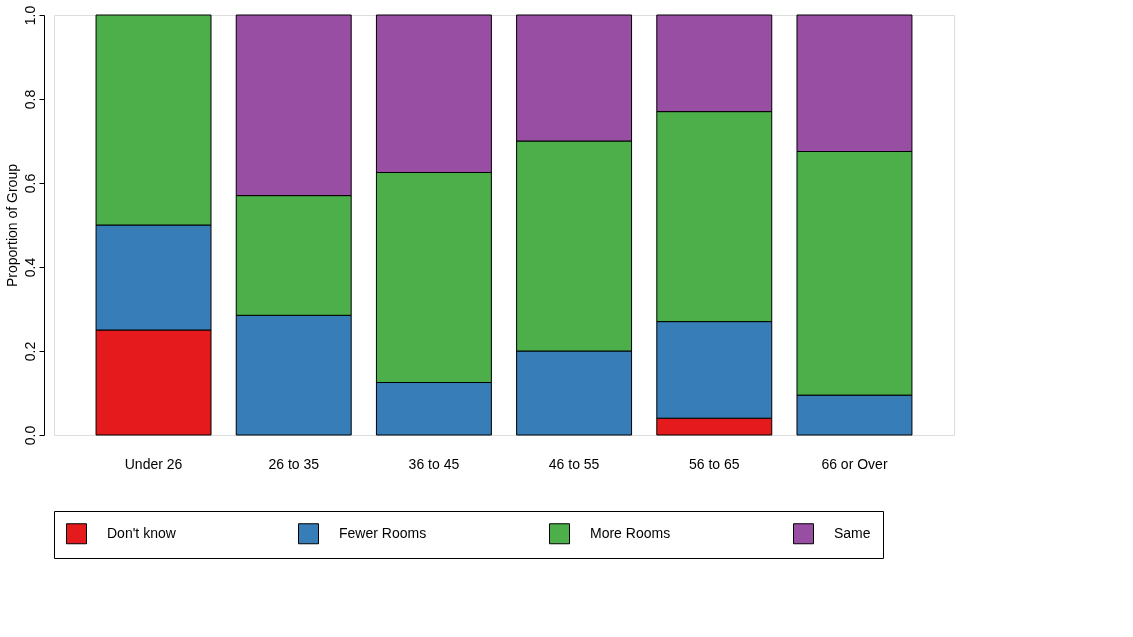  What do you see at coordinates (142, 532) in the screenshot?
I see `legend-label: Don't know` at bounding box center [142, 532].